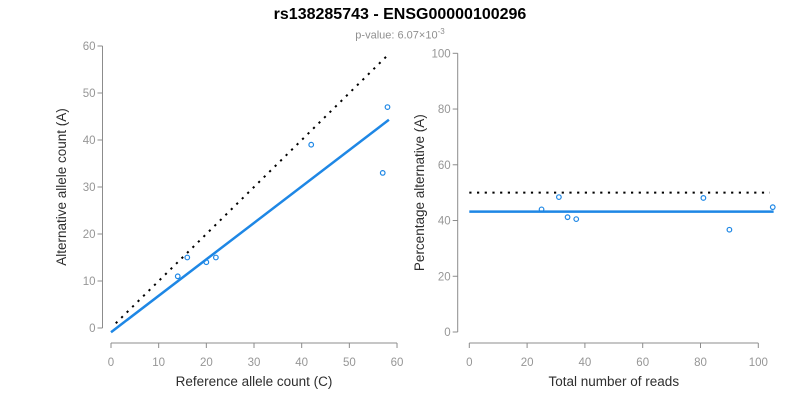 This screenshot has width=800, height=400. Describe the element at coordinates (254, 363) in the screenshot. I see `x-tick-label: 30` at that location.